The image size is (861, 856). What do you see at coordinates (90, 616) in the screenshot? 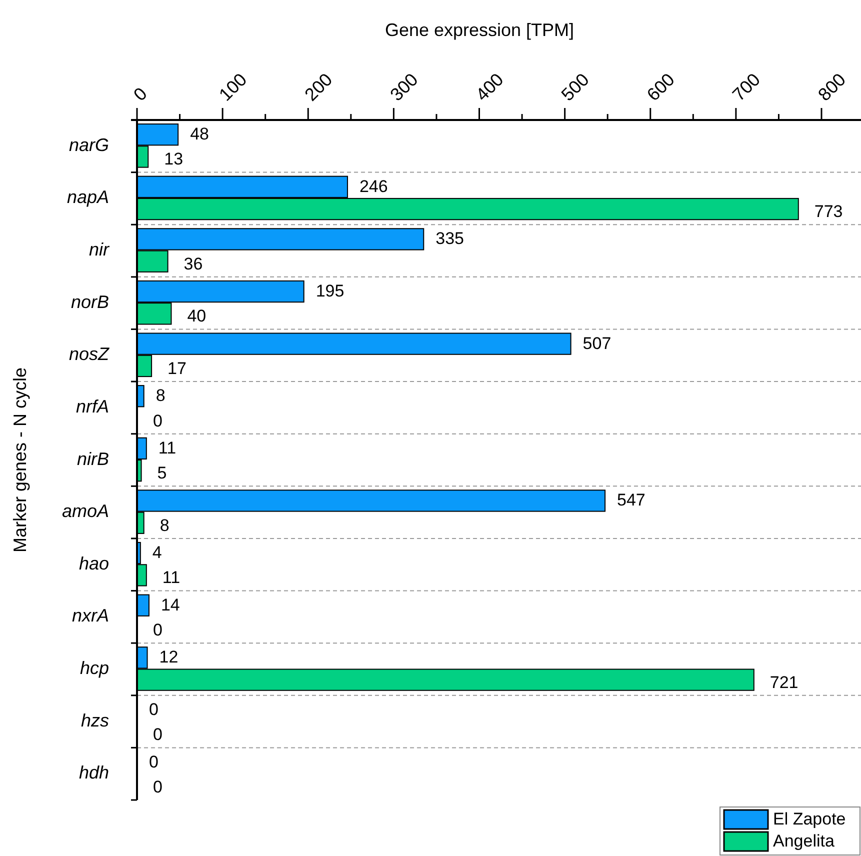
I see `y-tick-label: nxrA` at bounding box center [90, 616].